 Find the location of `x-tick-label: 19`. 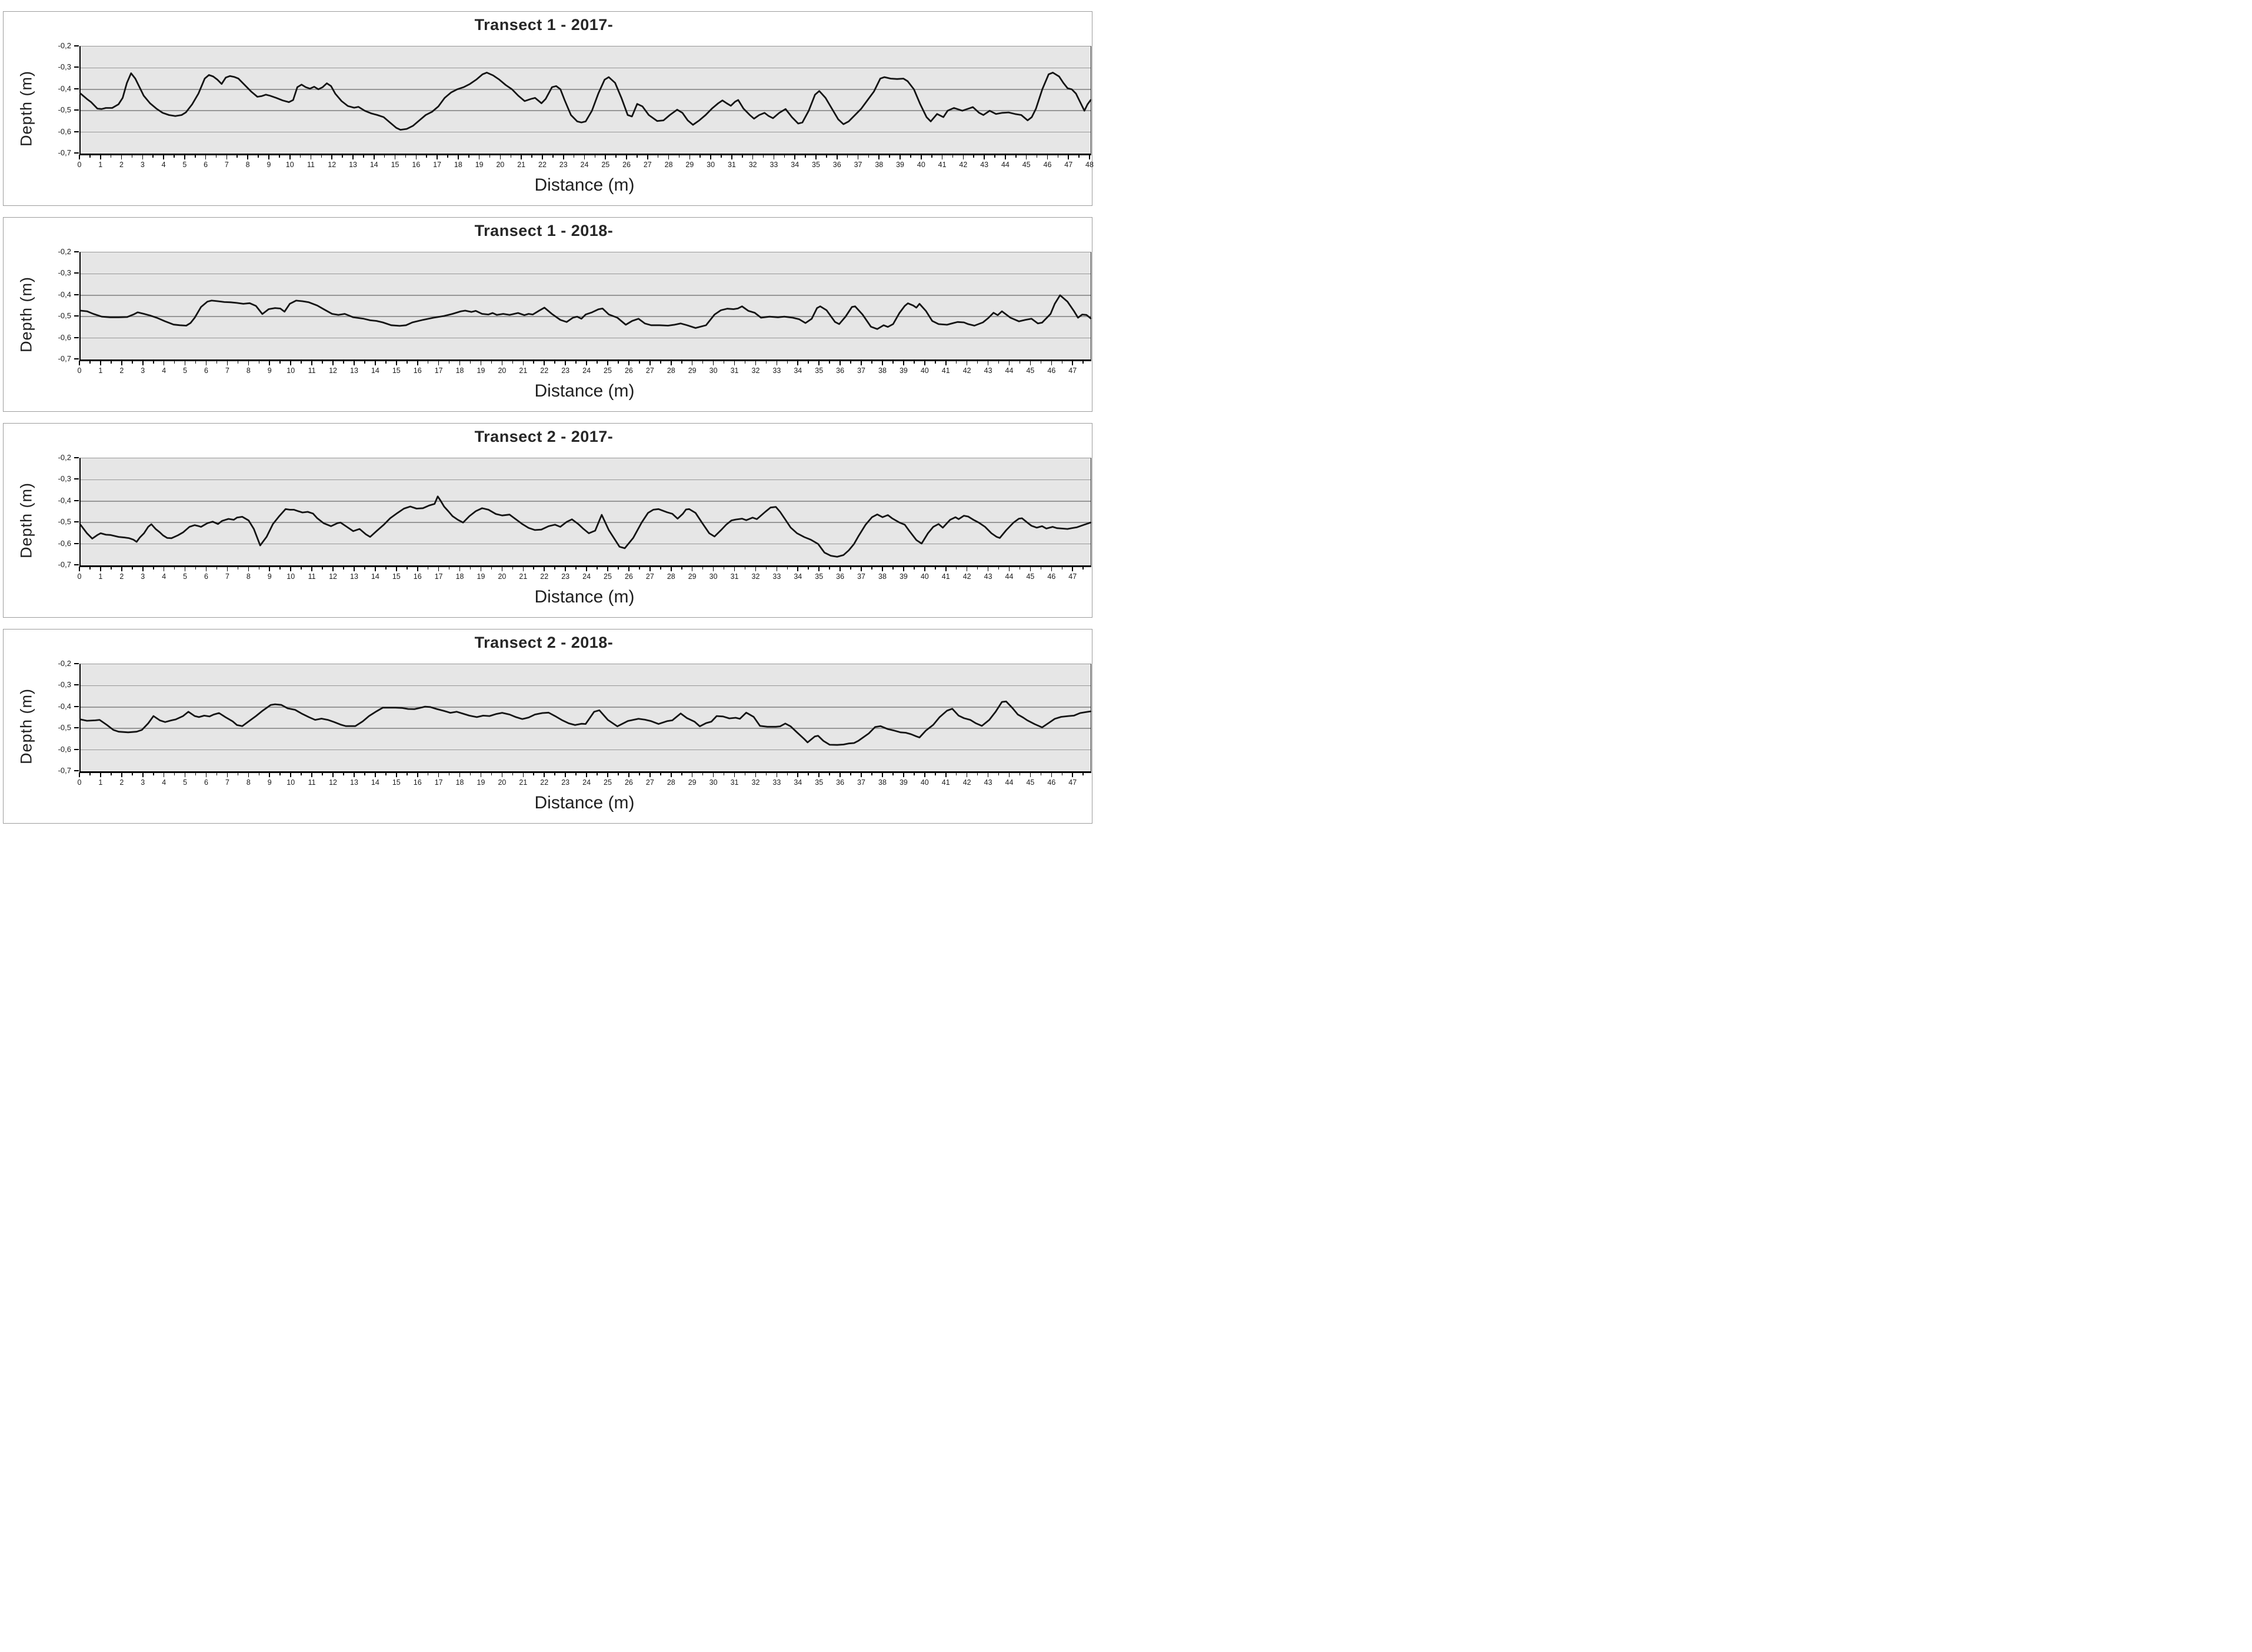

x-tick-label: 19 is located at coordinates (481, 371).